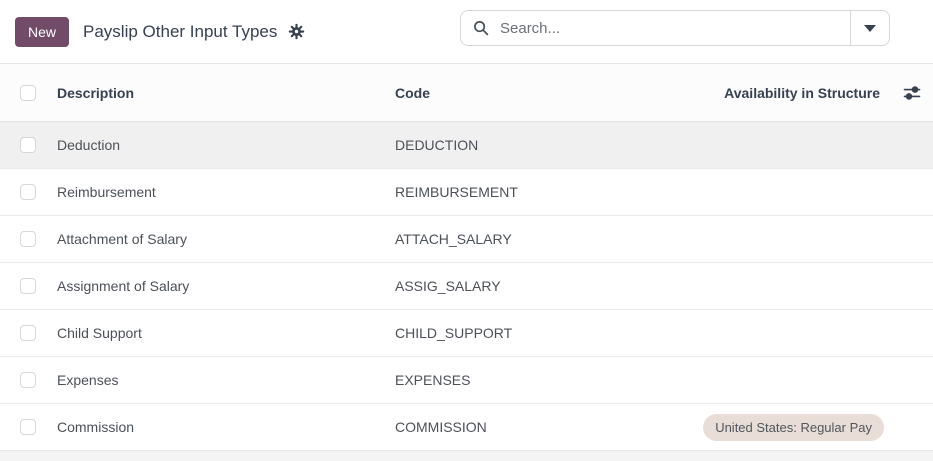 The image size is (933, 461). What do you see at coordinates (466, 456) in the screenshot?
I see `bottom-strip` at bounding box center [466, 456].